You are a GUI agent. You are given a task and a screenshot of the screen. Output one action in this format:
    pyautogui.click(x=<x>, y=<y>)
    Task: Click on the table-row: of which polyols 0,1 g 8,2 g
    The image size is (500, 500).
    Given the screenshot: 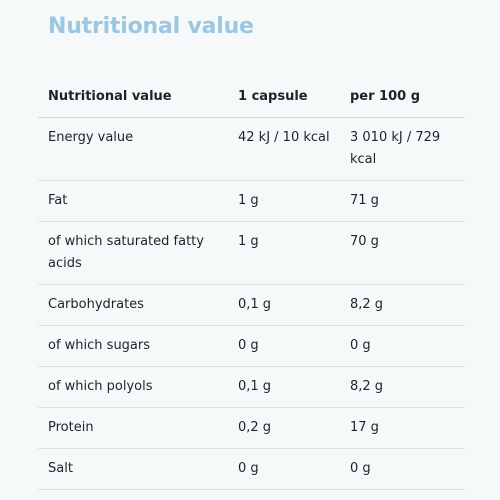 What is the action you would take?
    pyautogui.click(x=251, y=387)
    